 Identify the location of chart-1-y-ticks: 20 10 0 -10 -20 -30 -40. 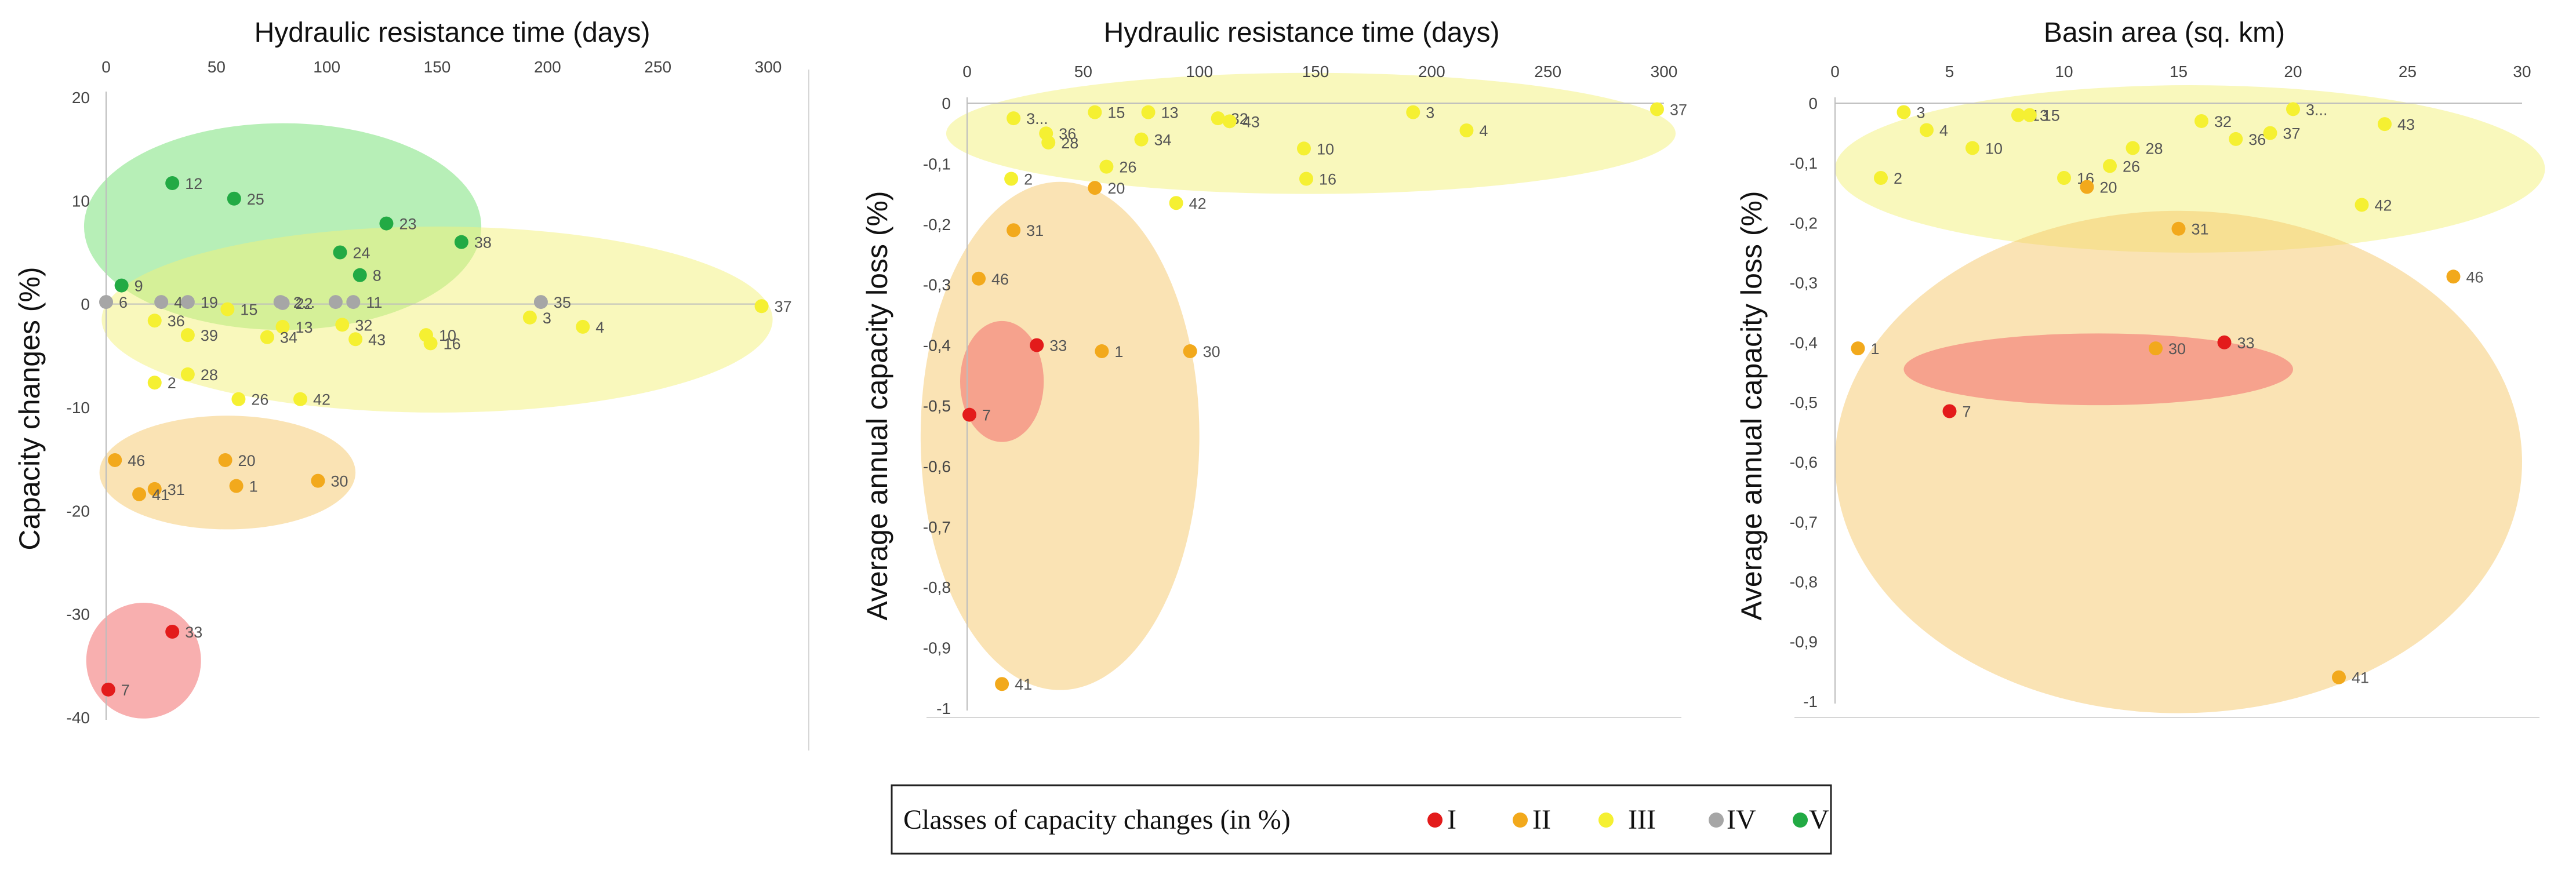
(78, 408).